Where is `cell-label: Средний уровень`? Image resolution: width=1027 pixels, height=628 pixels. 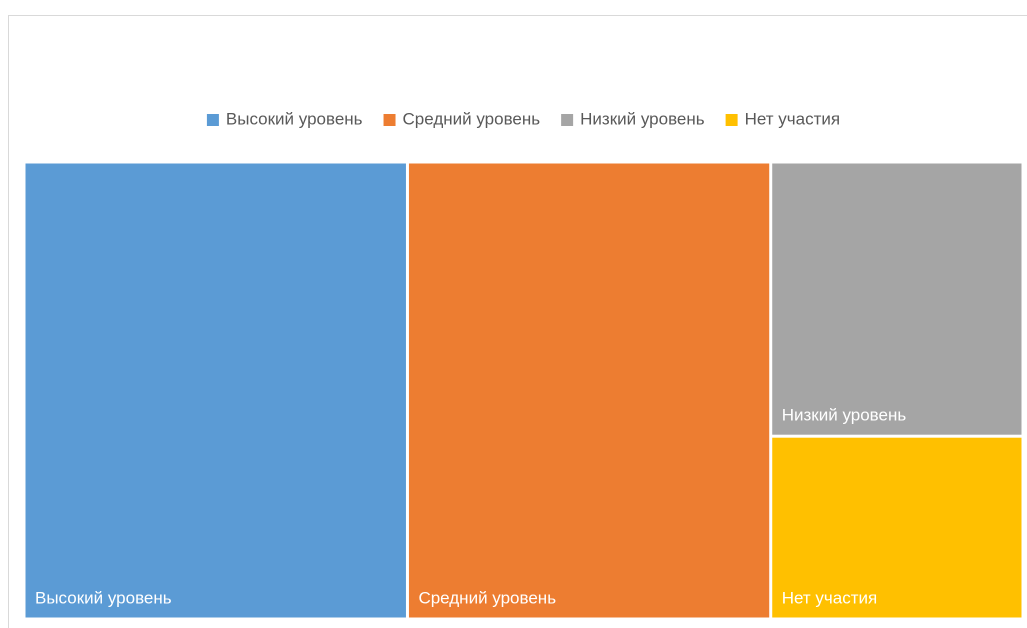
cell-label: Средний уровень is located at coordinates (487, 597).